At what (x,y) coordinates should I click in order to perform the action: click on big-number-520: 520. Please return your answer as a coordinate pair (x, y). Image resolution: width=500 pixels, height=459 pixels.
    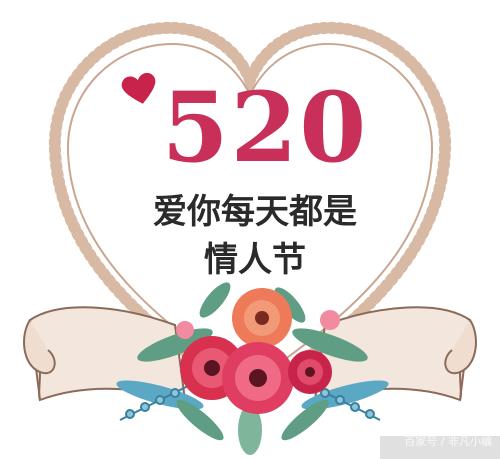
    Looking at the image, I should click on (265, 127).